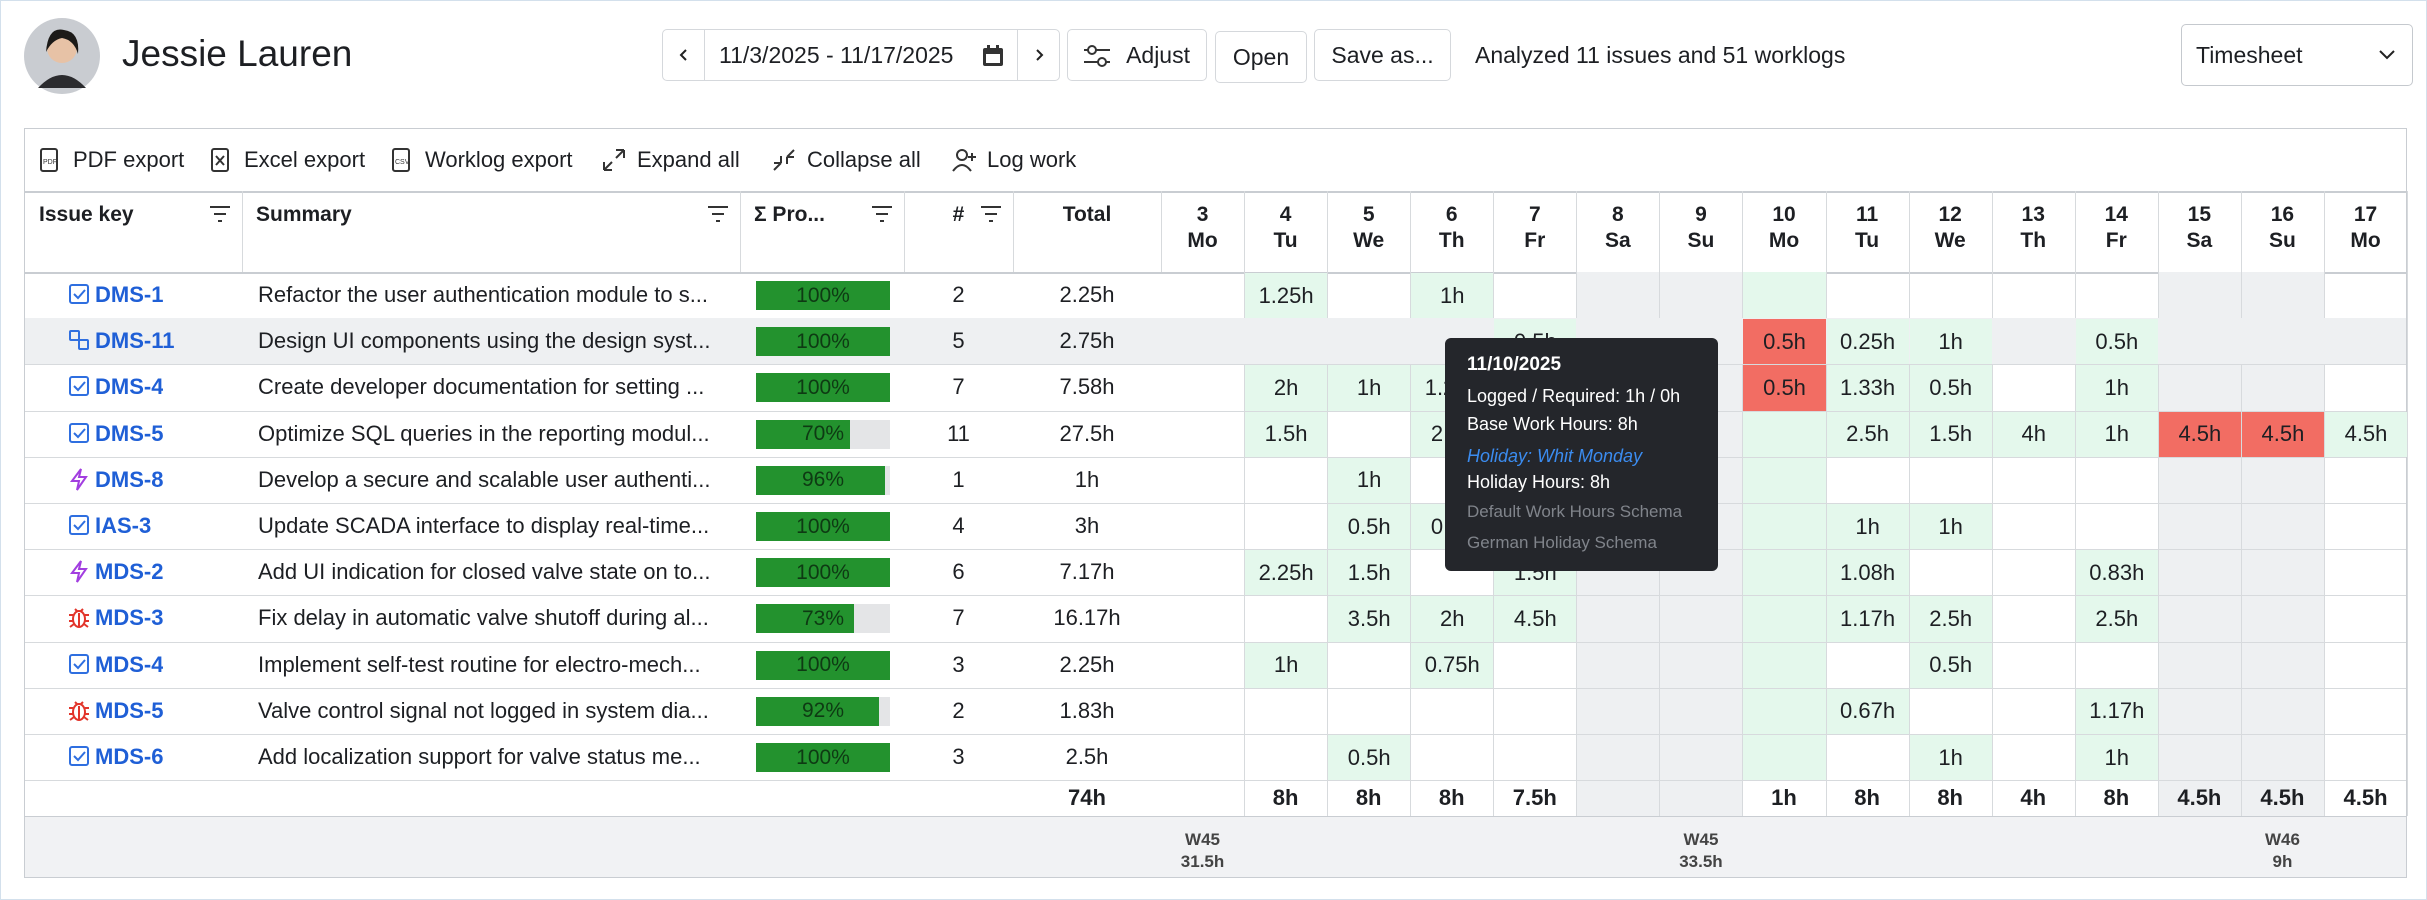 The width and height of the screenshot is (2427, 900). What do you see at coordinates (1087, 214) in the screenshot?
I see `column-header: Total` at bounding box center [1087, 214].